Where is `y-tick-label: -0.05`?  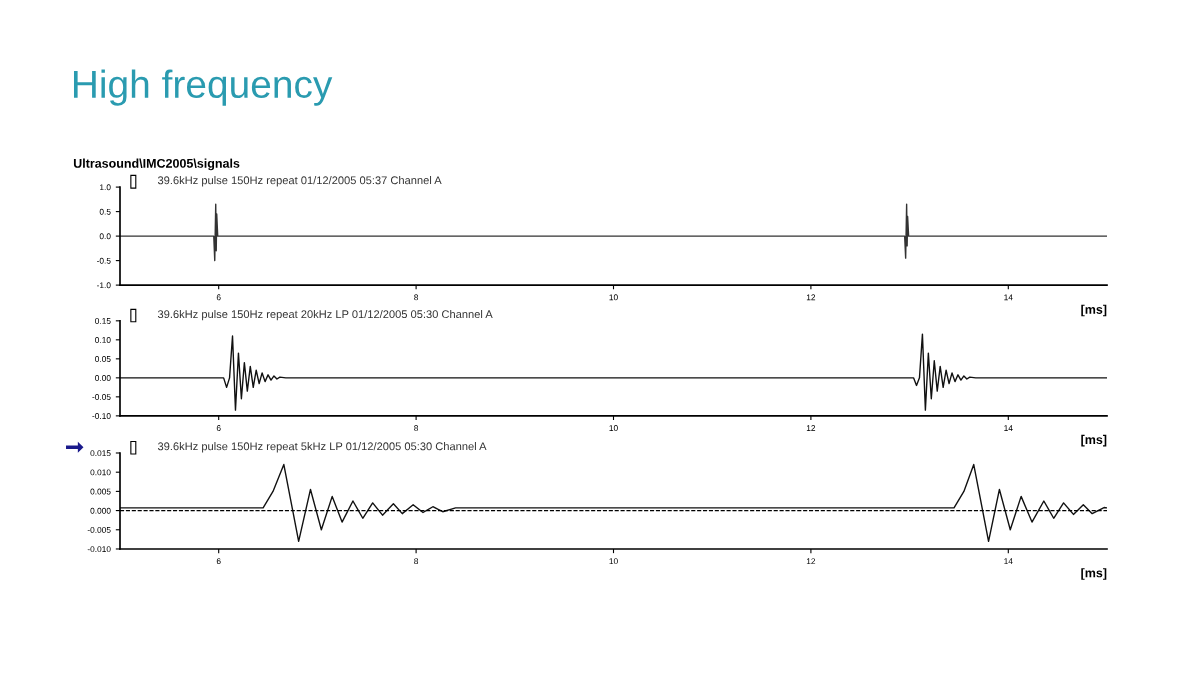 y-tick-label: -0.05 is located at coordinates (101, 397).